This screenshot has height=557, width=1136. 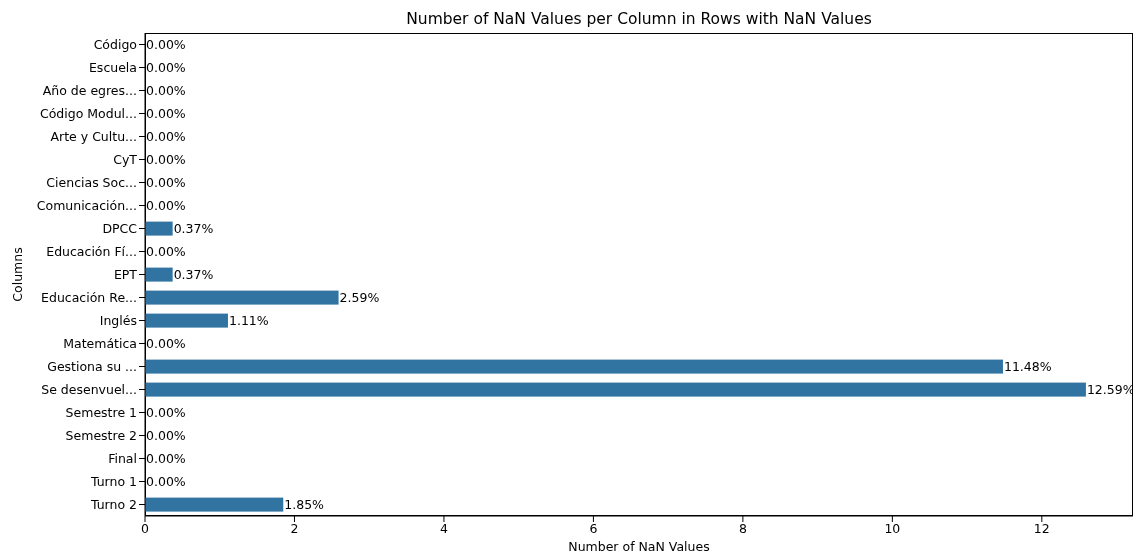 I want to click on y-axis-title: Columns, so click(x=18, y=274).